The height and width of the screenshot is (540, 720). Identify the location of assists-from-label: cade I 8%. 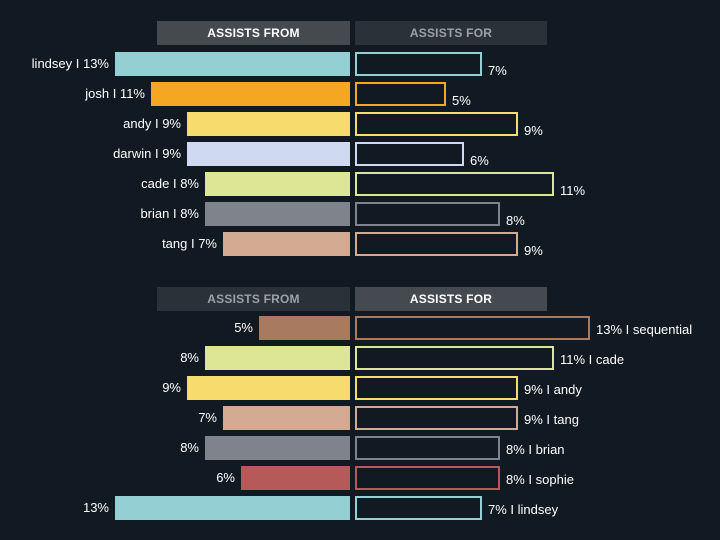
(170, 183).